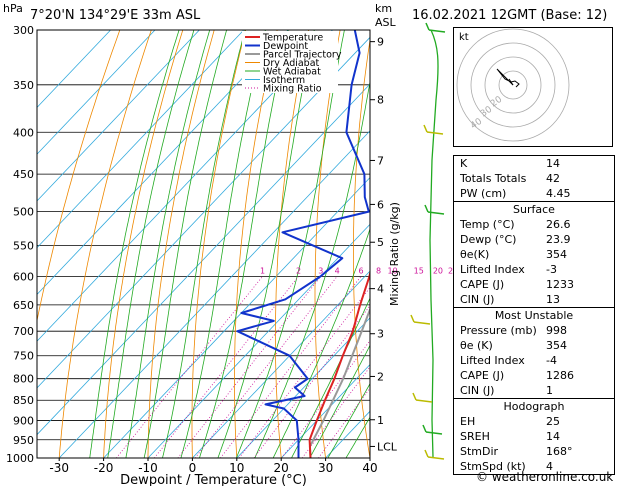 The image size is (629, 486). I want to click on index-row: Lifted Index -4, so click(534, 360).